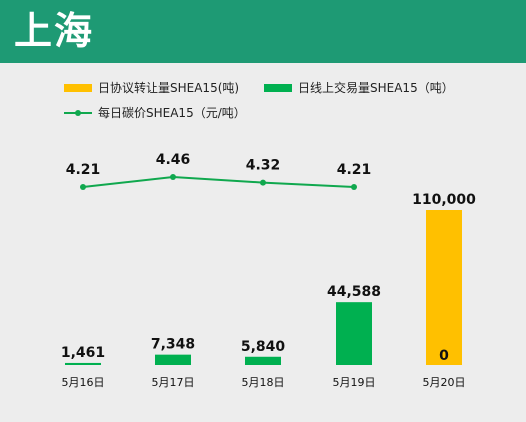 This screenshot has width=526, height=422. I want to click on bar-value-label: 1,461, so click(83, 353).